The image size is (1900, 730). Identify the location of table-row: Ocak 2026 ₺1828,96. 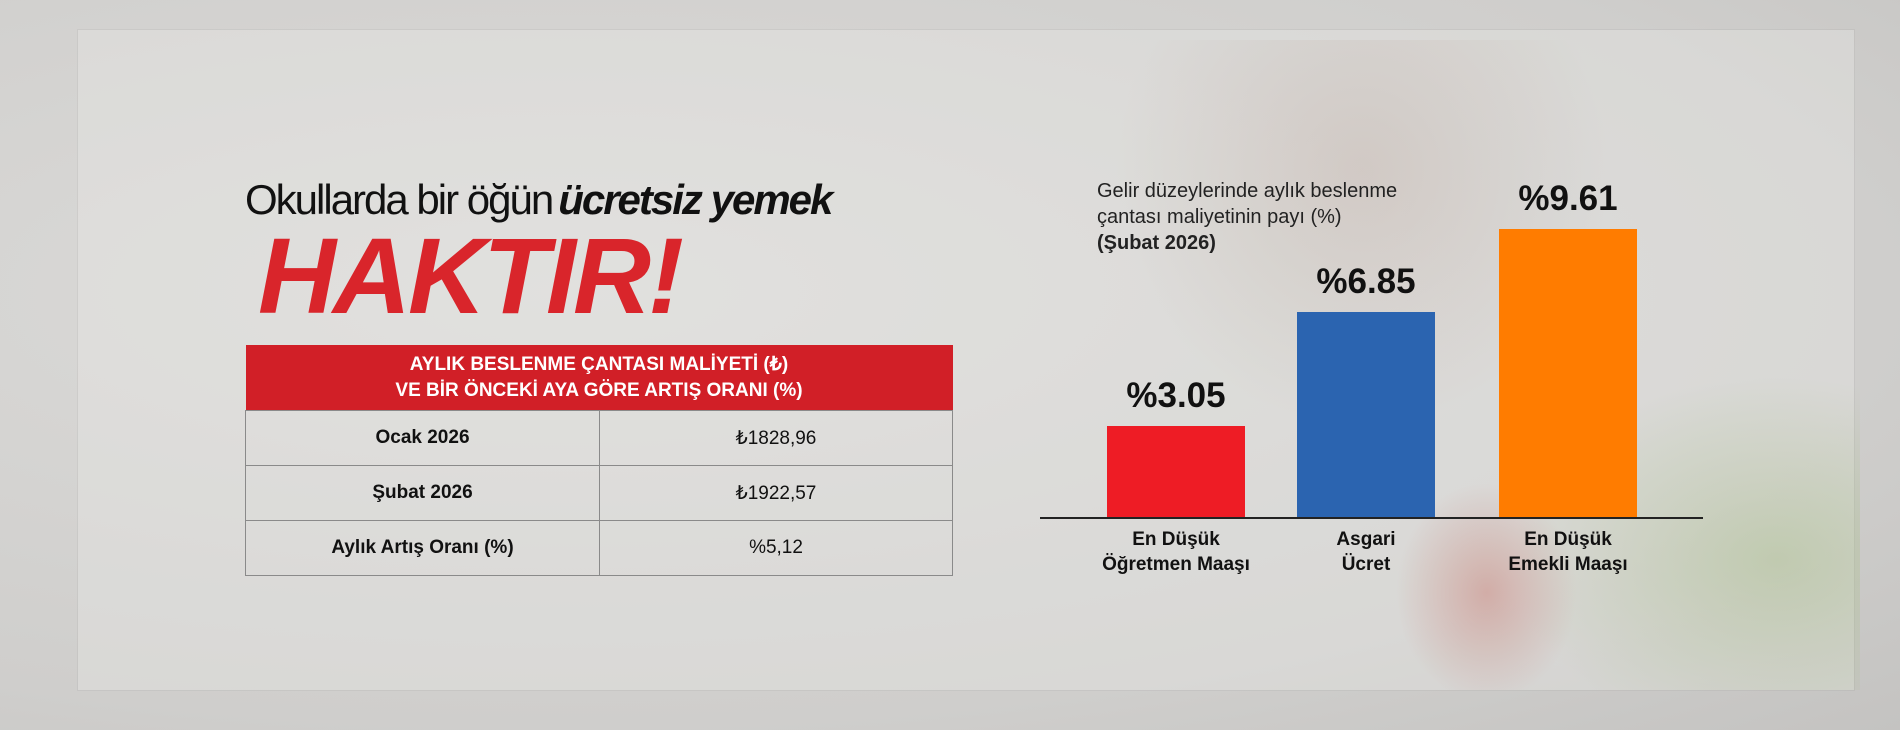
(599, 438).